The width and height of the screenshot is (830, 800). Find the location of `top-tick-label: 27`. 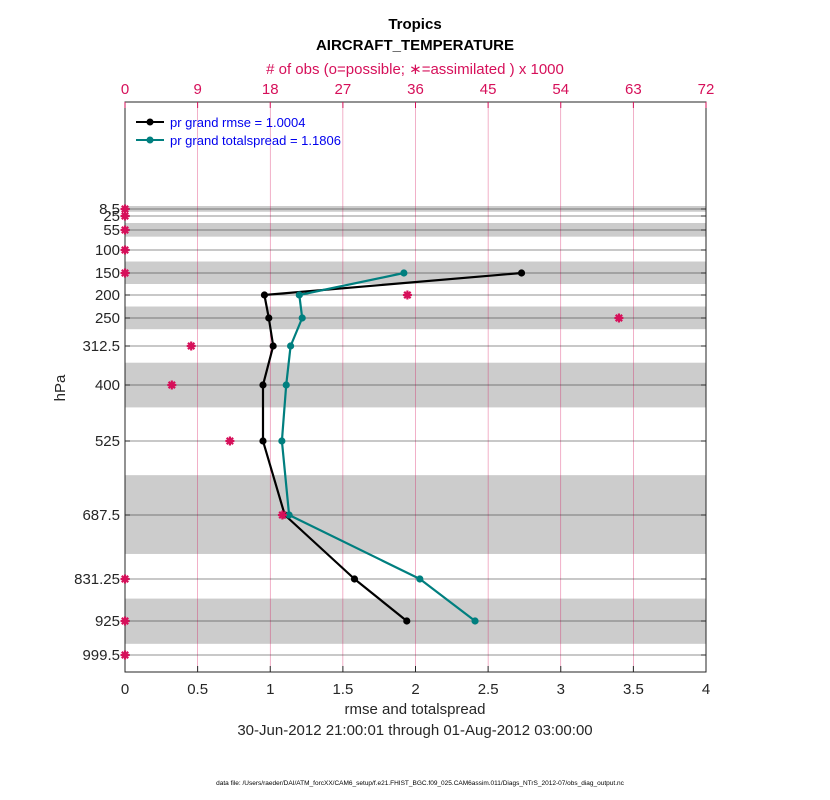

top-tick-label: 27 is located at coordinates (343, 89).